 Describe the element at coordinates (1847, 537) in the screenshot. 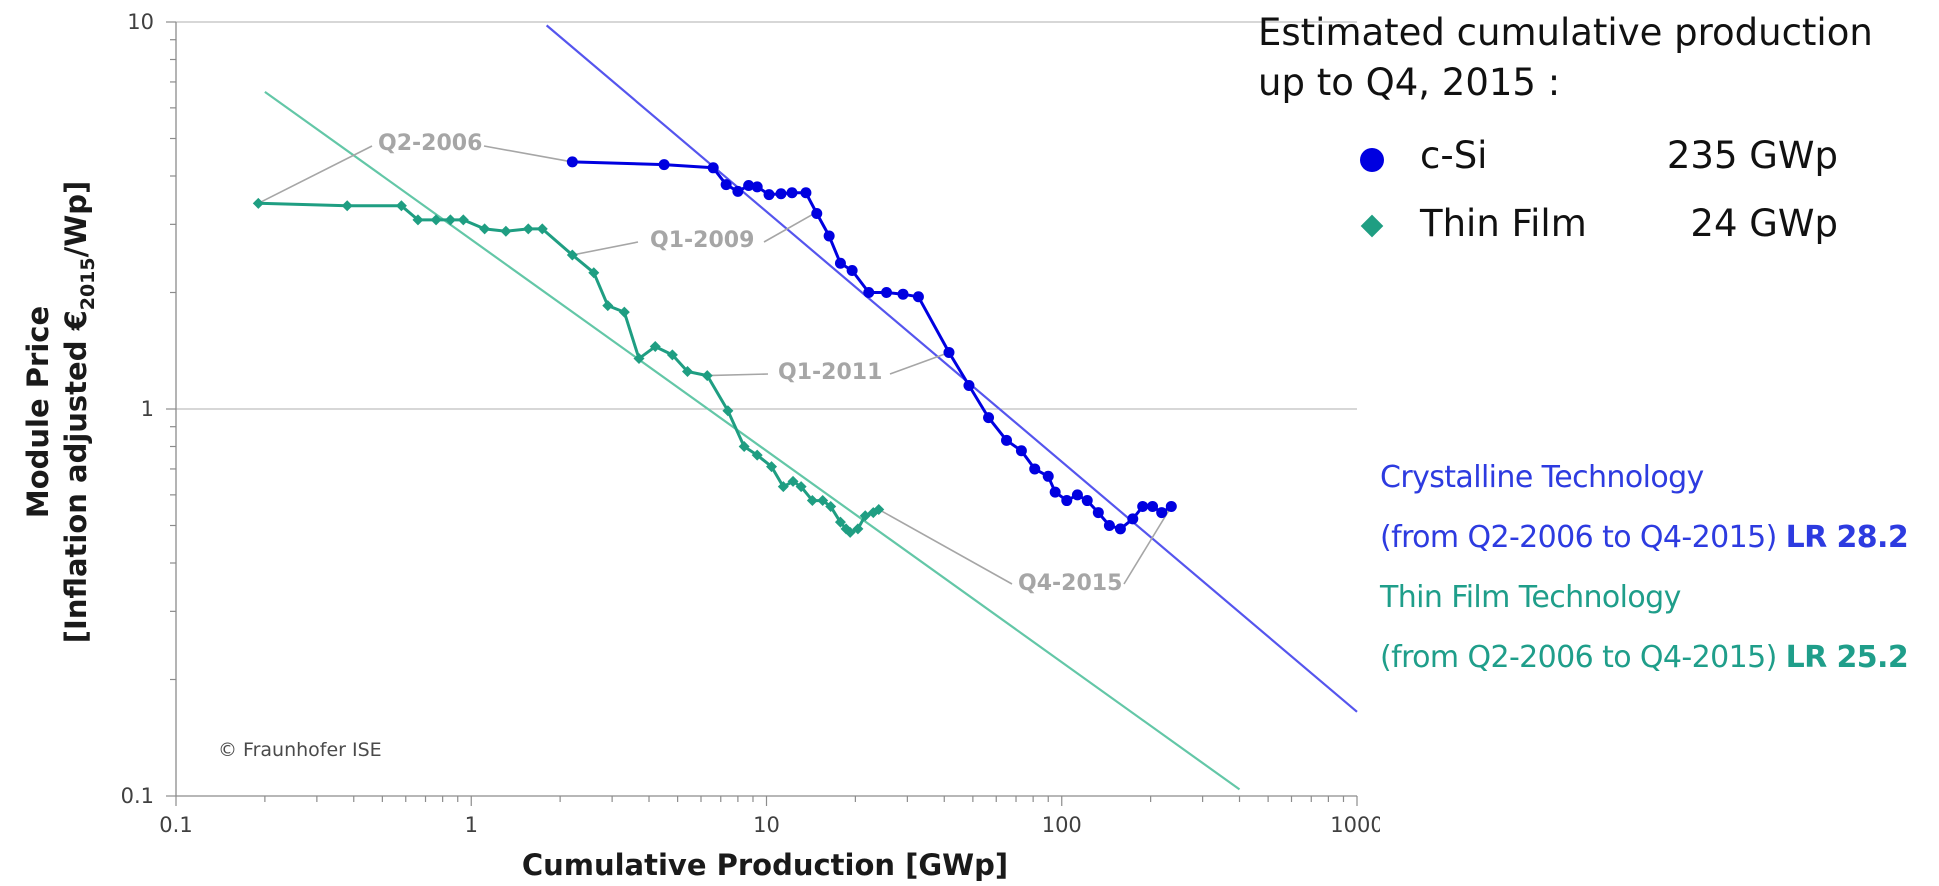

I see `crystalline-lr-value: LR 28.2` at that location.